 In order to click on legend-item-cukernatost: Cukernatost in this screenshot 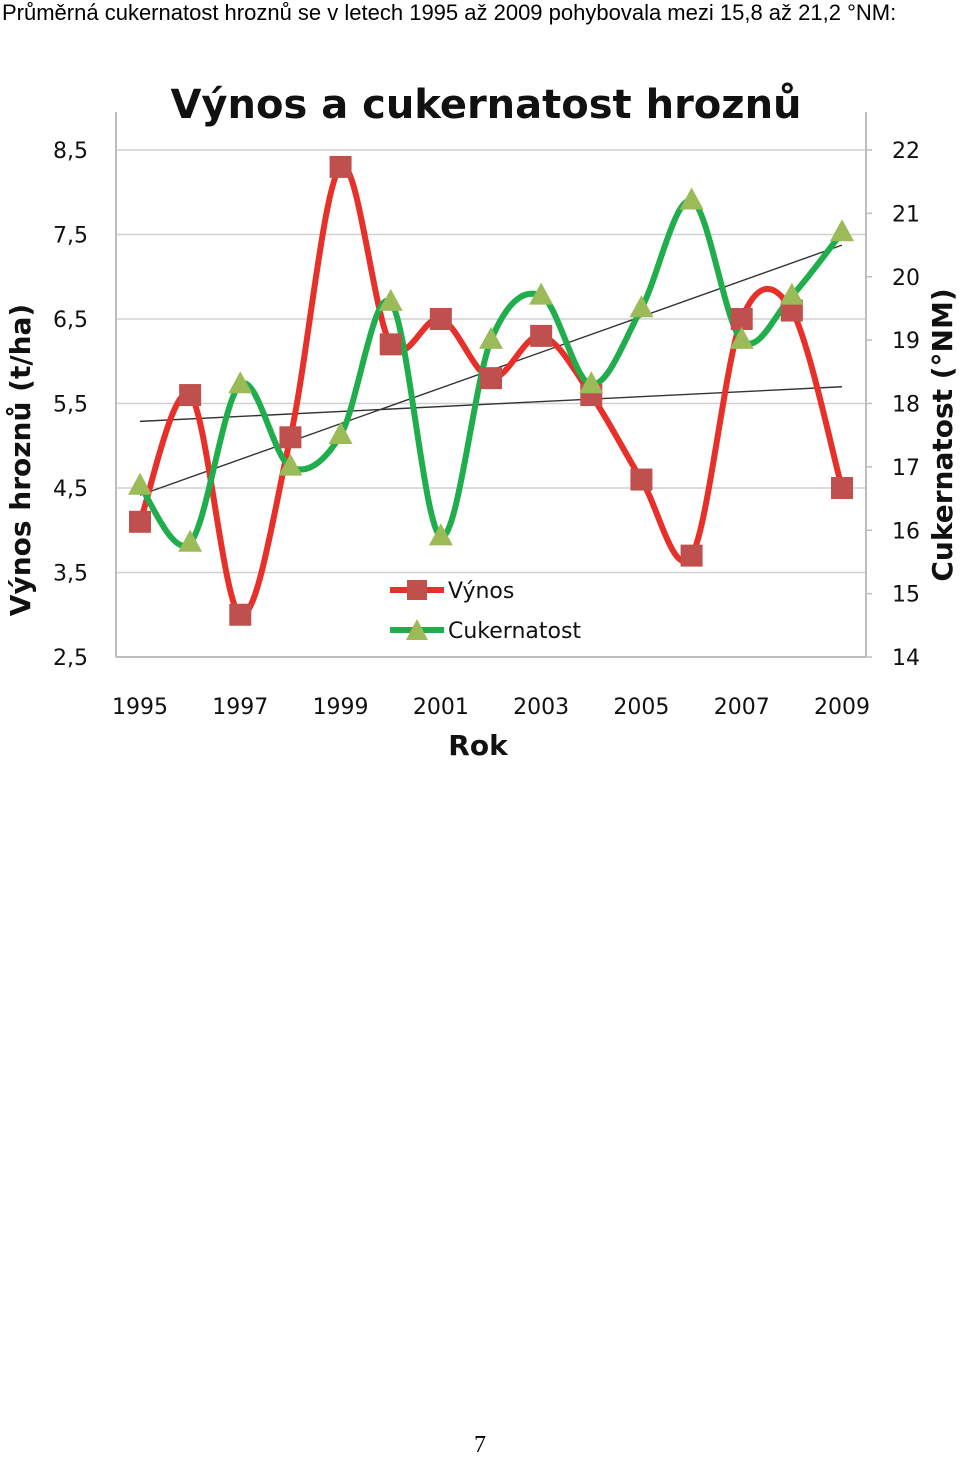, I will do `click(485, 631)`.